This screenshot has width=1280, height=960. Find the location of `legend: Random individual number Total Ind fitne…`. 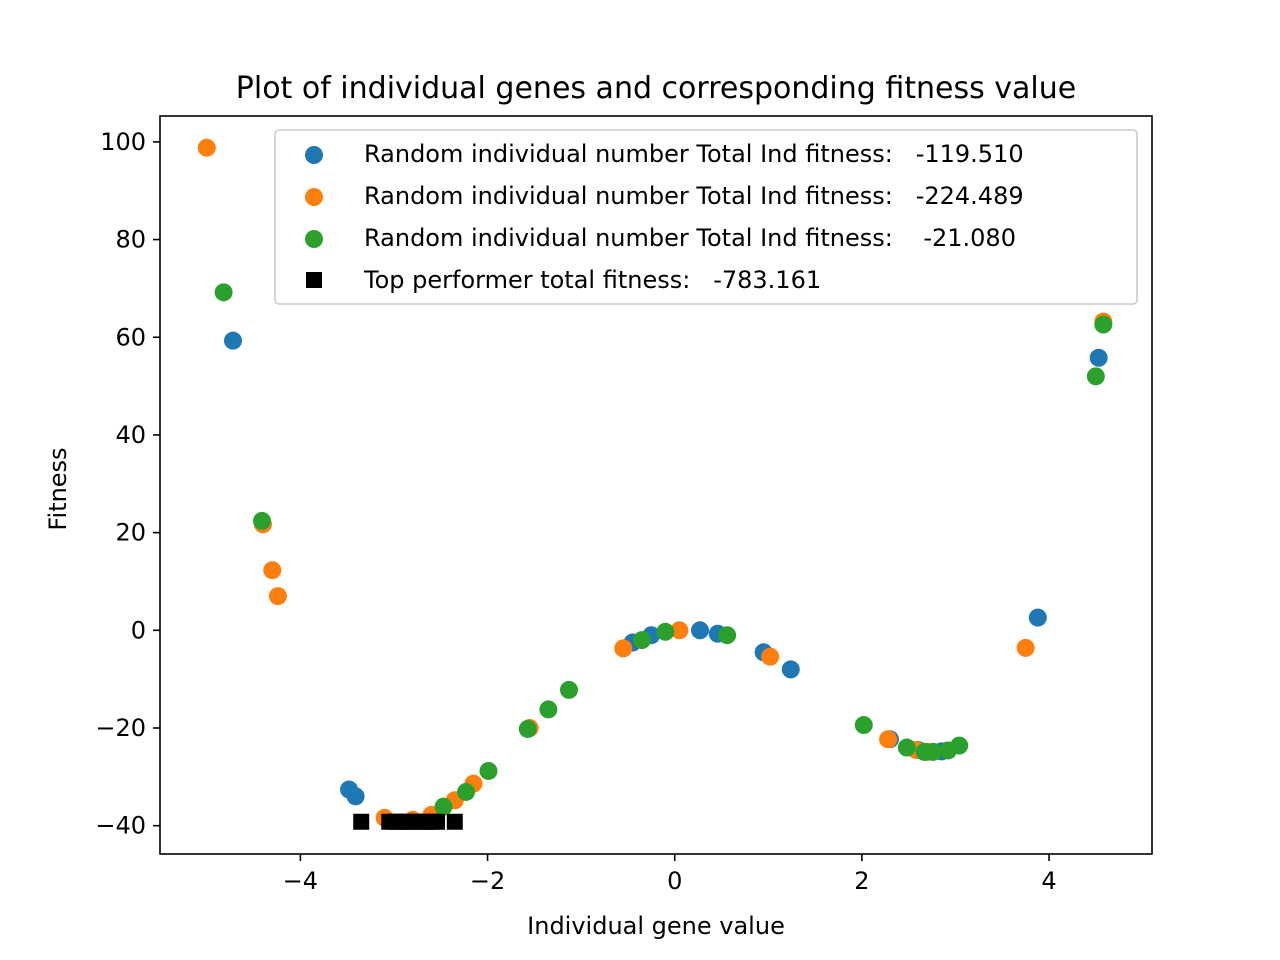

legend: Random individual number Total Ind fitne… is located at coordinates (706, 217).